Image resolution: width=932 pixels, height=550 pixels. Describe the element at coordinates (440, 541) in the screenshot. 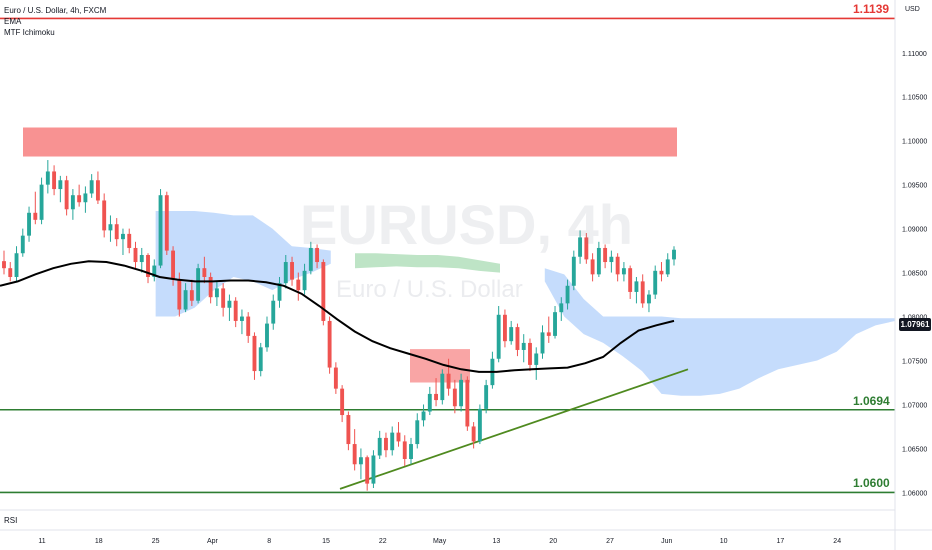

I see `x-tick-label: May` at that location.